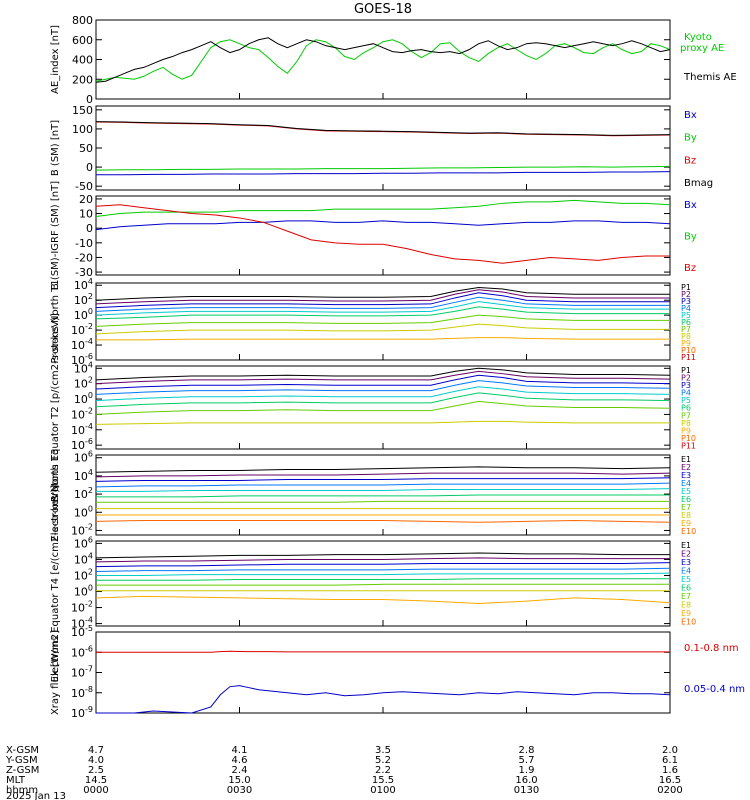 Image resolution: width=750 pixels, height=800 pixels. Describe the element at coordinates (82, 672) in the screenshot. I see `y-tick-label: 10⁻⁷` at that location.